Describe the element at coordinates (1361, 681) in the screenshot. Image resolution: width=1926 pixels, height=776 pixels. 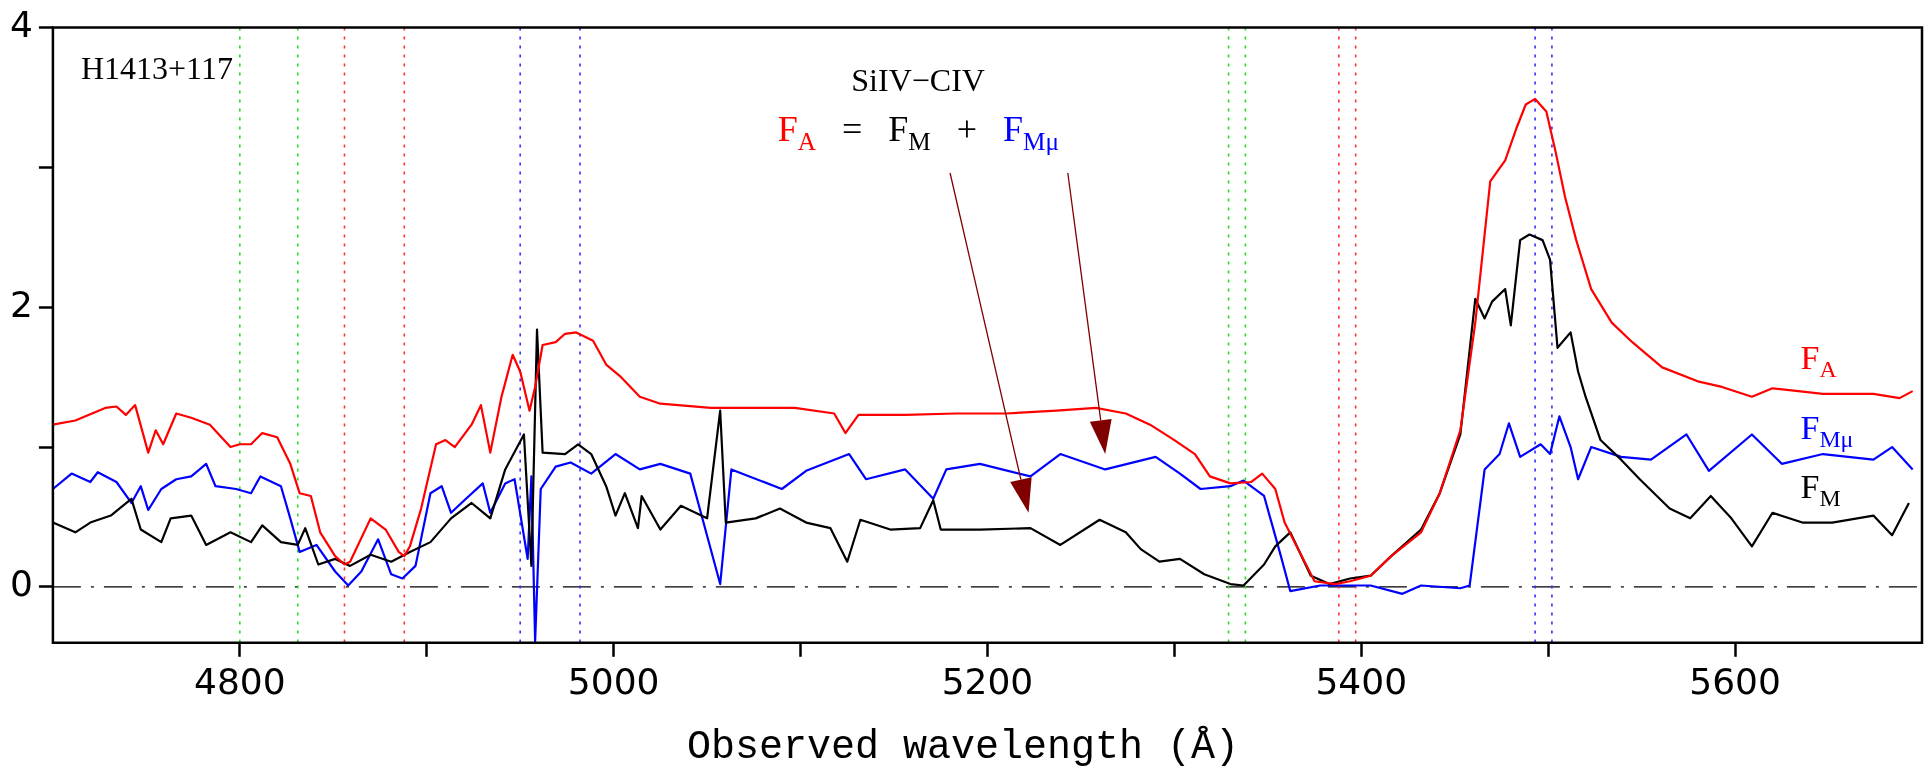
I see `x-tick-label: 5400` at that location.